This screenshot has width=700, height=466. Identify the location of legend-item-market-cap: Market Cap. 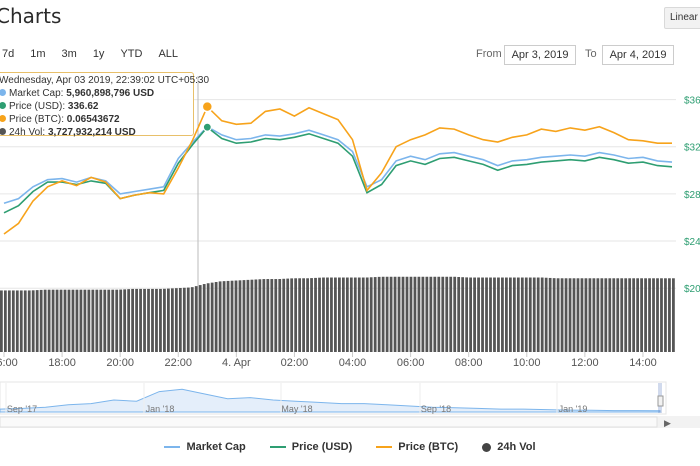
(205, 447).